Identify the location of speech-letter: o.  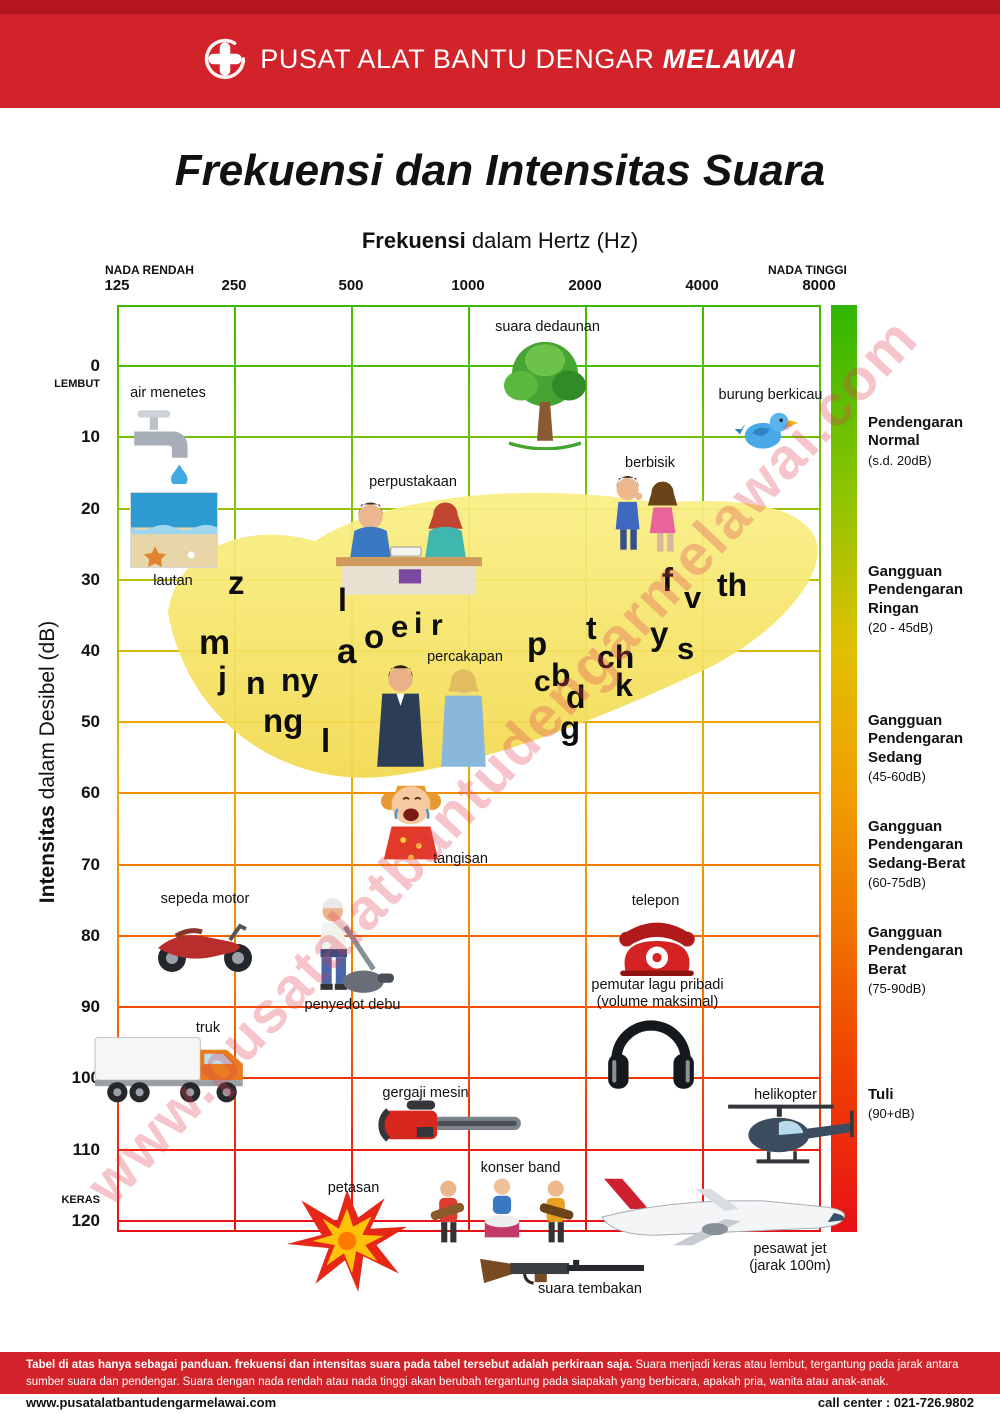
(374, 636).